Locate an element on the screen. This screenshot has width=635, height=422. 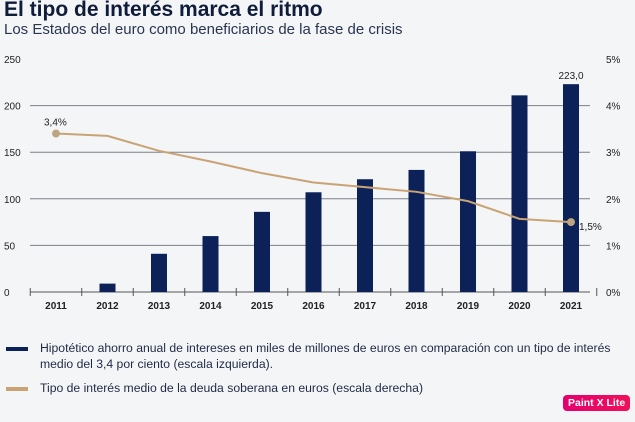
bar-2020 is located at coordinates (519, 194).